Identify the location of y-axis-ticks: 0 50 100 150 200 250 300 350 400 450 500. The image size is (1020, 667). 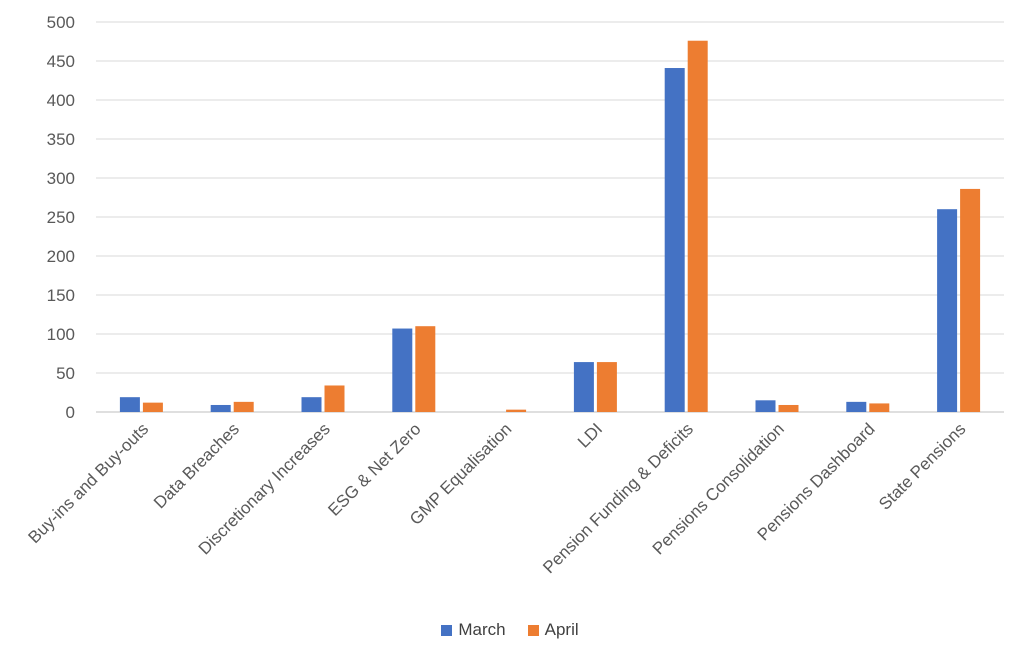
(61, 217).